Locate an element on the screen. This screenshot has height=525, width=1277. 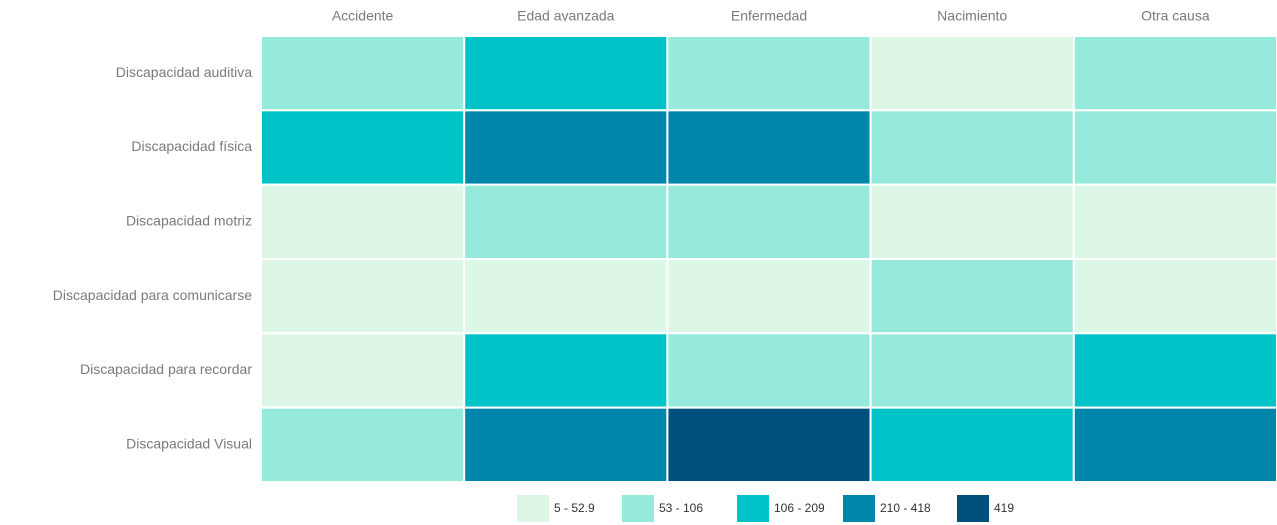
y-tick-label: Discapacidad motriz is located at coordinates (189, 221).